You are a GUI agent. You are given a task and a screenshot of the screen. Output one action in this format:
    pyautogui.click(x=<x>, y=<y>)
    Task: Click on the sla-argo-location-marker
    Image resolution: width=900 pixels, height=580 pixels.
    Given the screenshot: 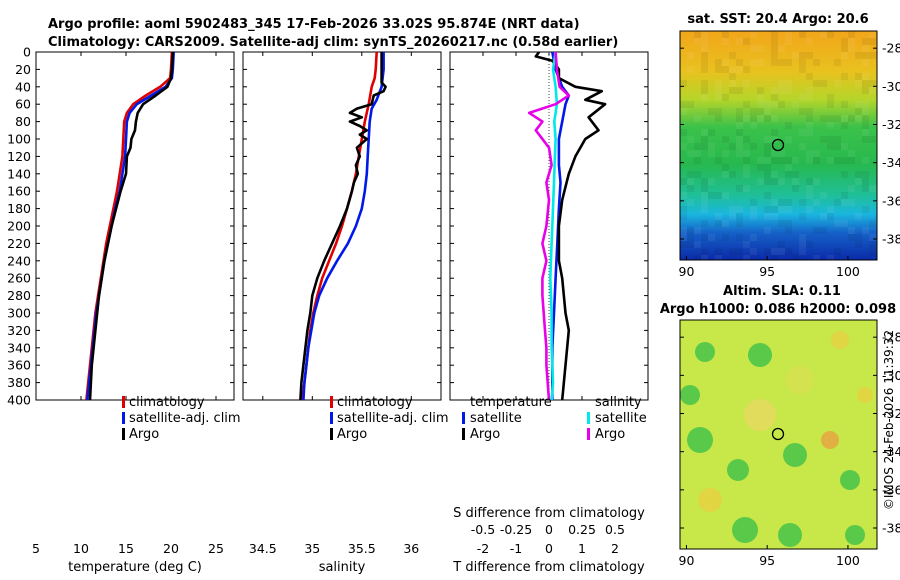 What is the action you would take?
    pyautogui.click(x=778, y=434)
    